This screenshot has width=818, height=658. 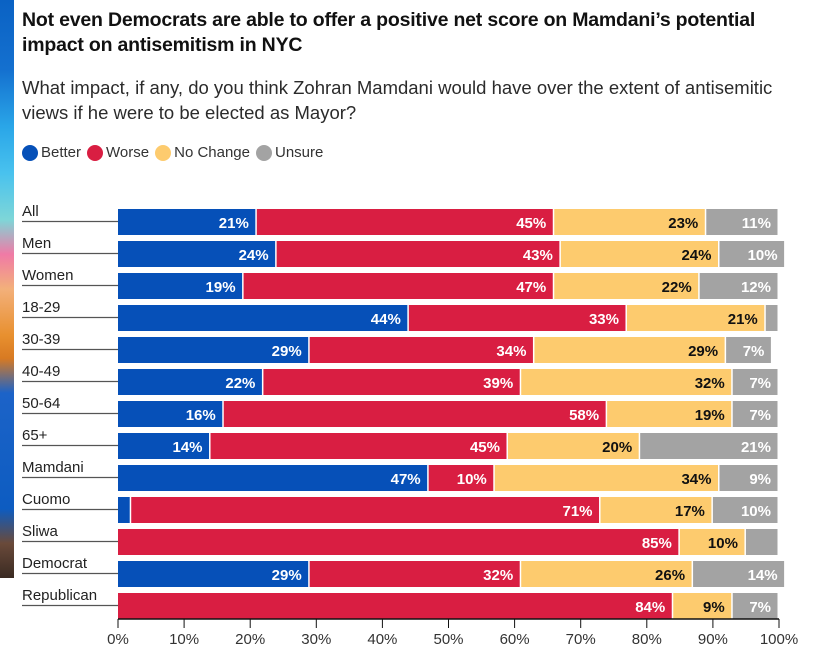 I want to click on row-label: Sliwa, so click(x=40, y=531).